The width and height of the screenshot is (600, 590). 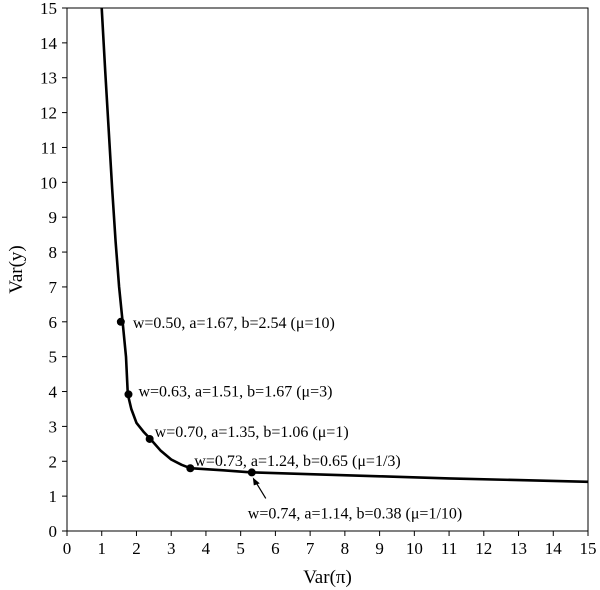 What do you see at coordinates (48, 113) in the screenshot?
I see `y-tick-label: 12` at bounding box center [48, 113].